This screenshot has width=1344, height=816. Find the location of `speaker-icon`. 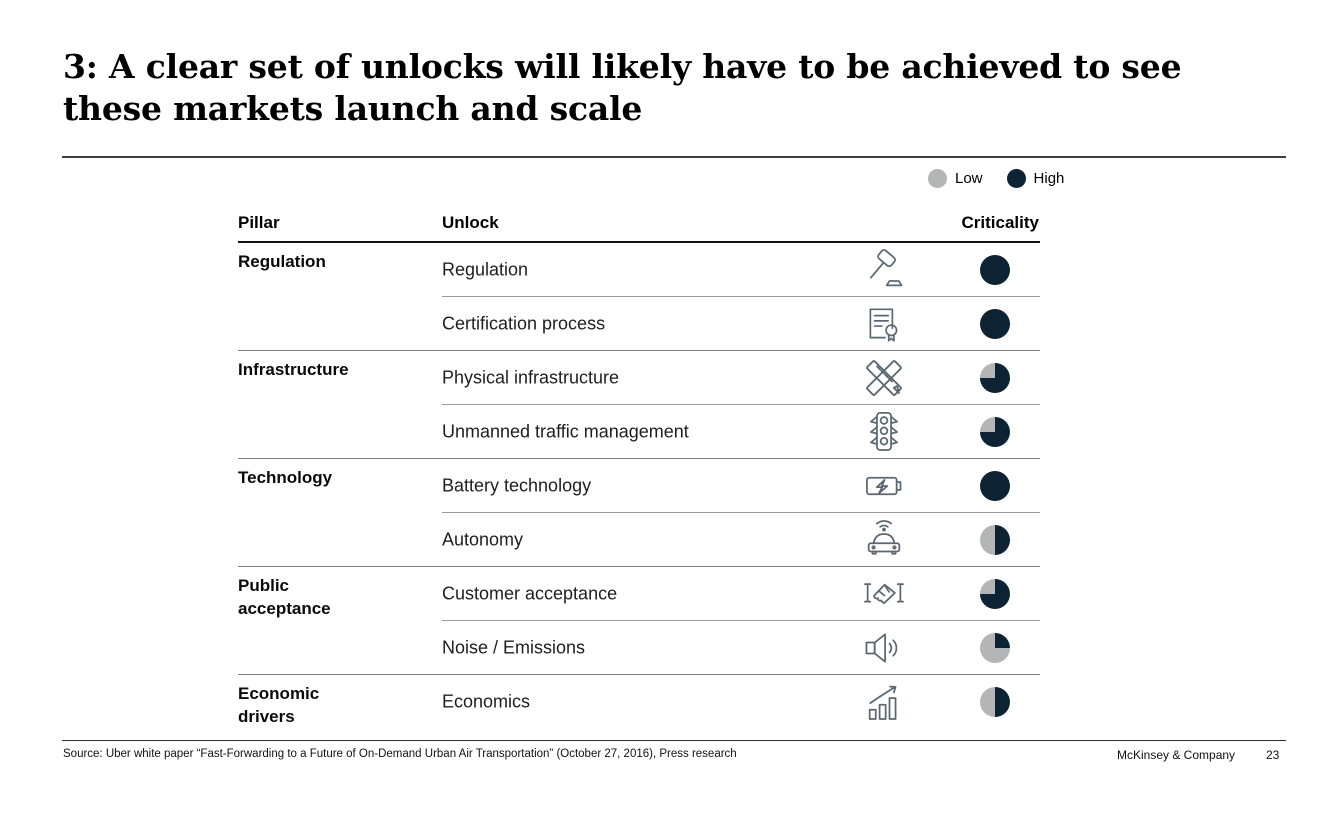

speaker-icon is located at coordinates (884, 648).